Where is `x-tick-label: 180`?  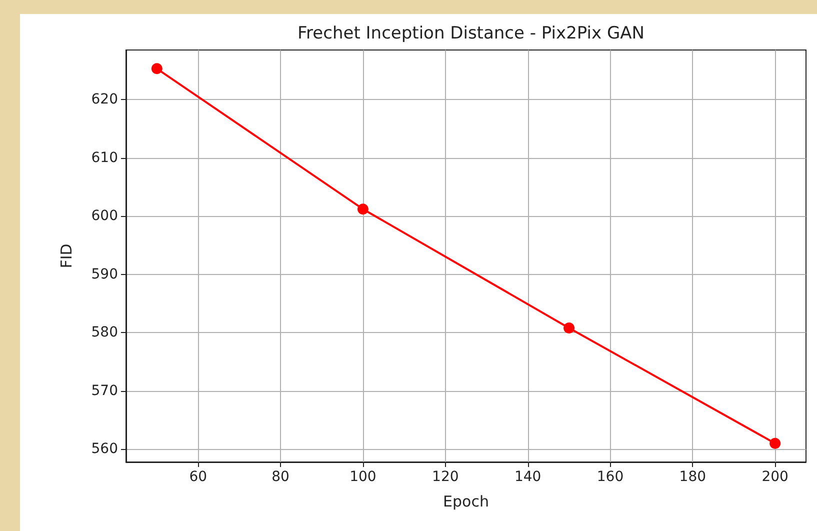
x-tick-label: 180 is located at coordinates (692, 477).